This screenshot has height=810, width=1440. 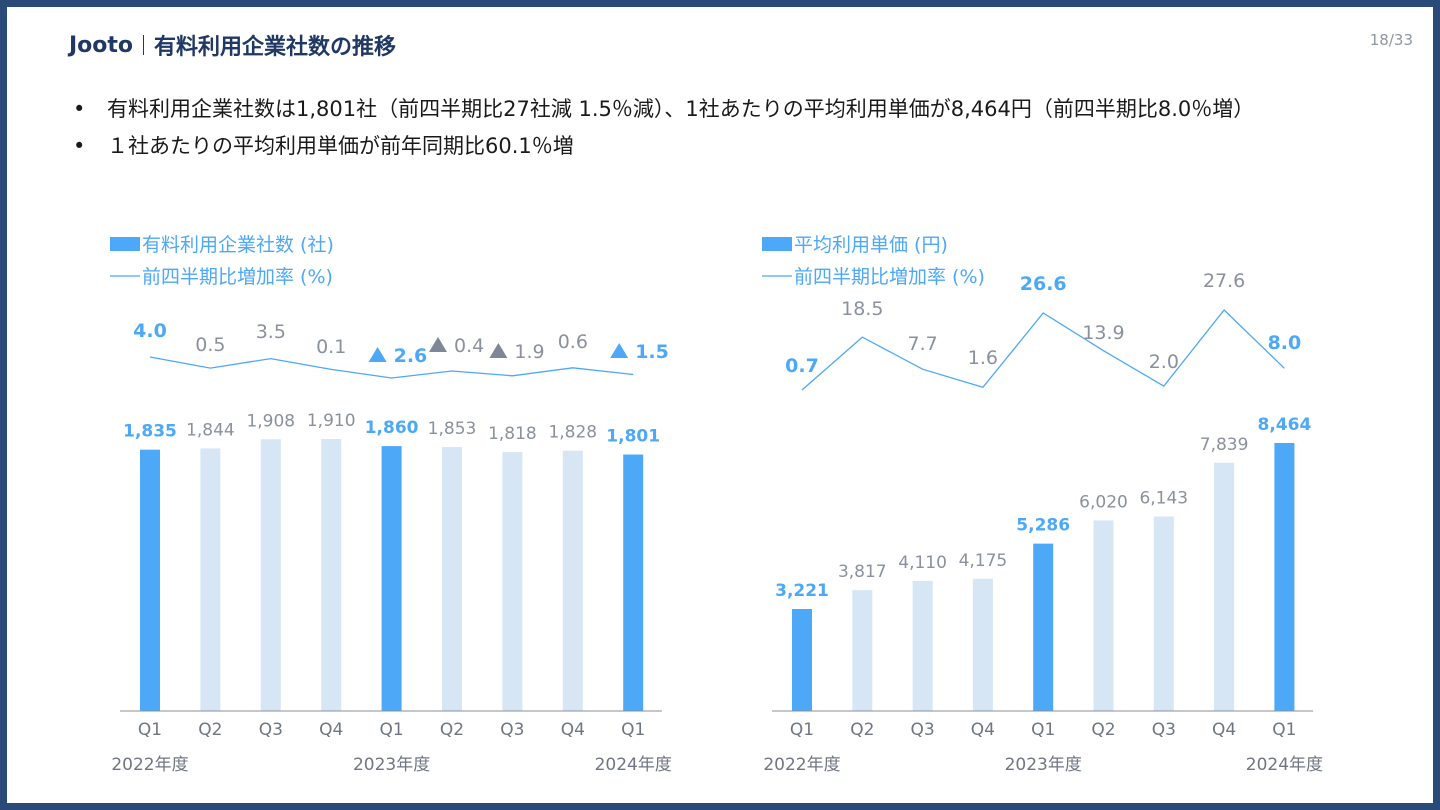 What do you see at coordinates (452, 429) in the screenshot?
I see `bar-value-label: 1,853` at bounding box center [452, 429].